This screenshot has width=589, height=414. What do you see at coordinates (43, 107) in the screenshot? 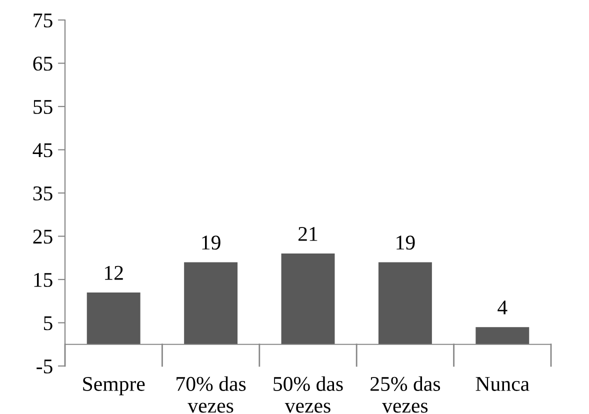
I see `y-tick-label: 55` at bounding box center [43, 107].